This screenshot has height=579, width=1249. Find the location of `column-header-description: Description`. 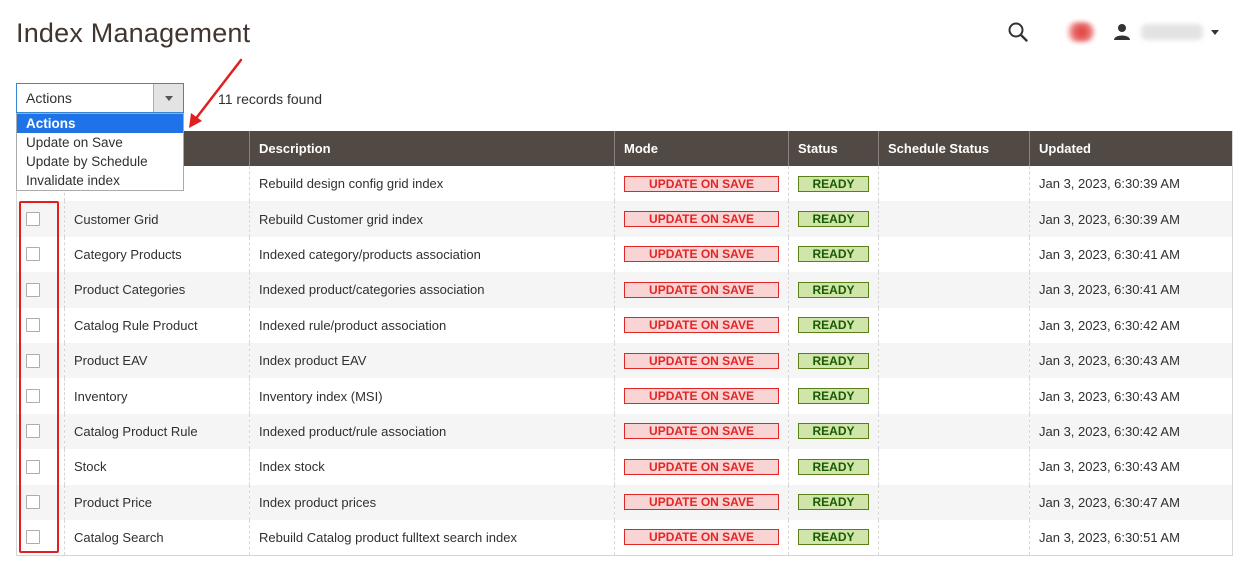

column-header-description: Description is located at coordinates (432, 148).